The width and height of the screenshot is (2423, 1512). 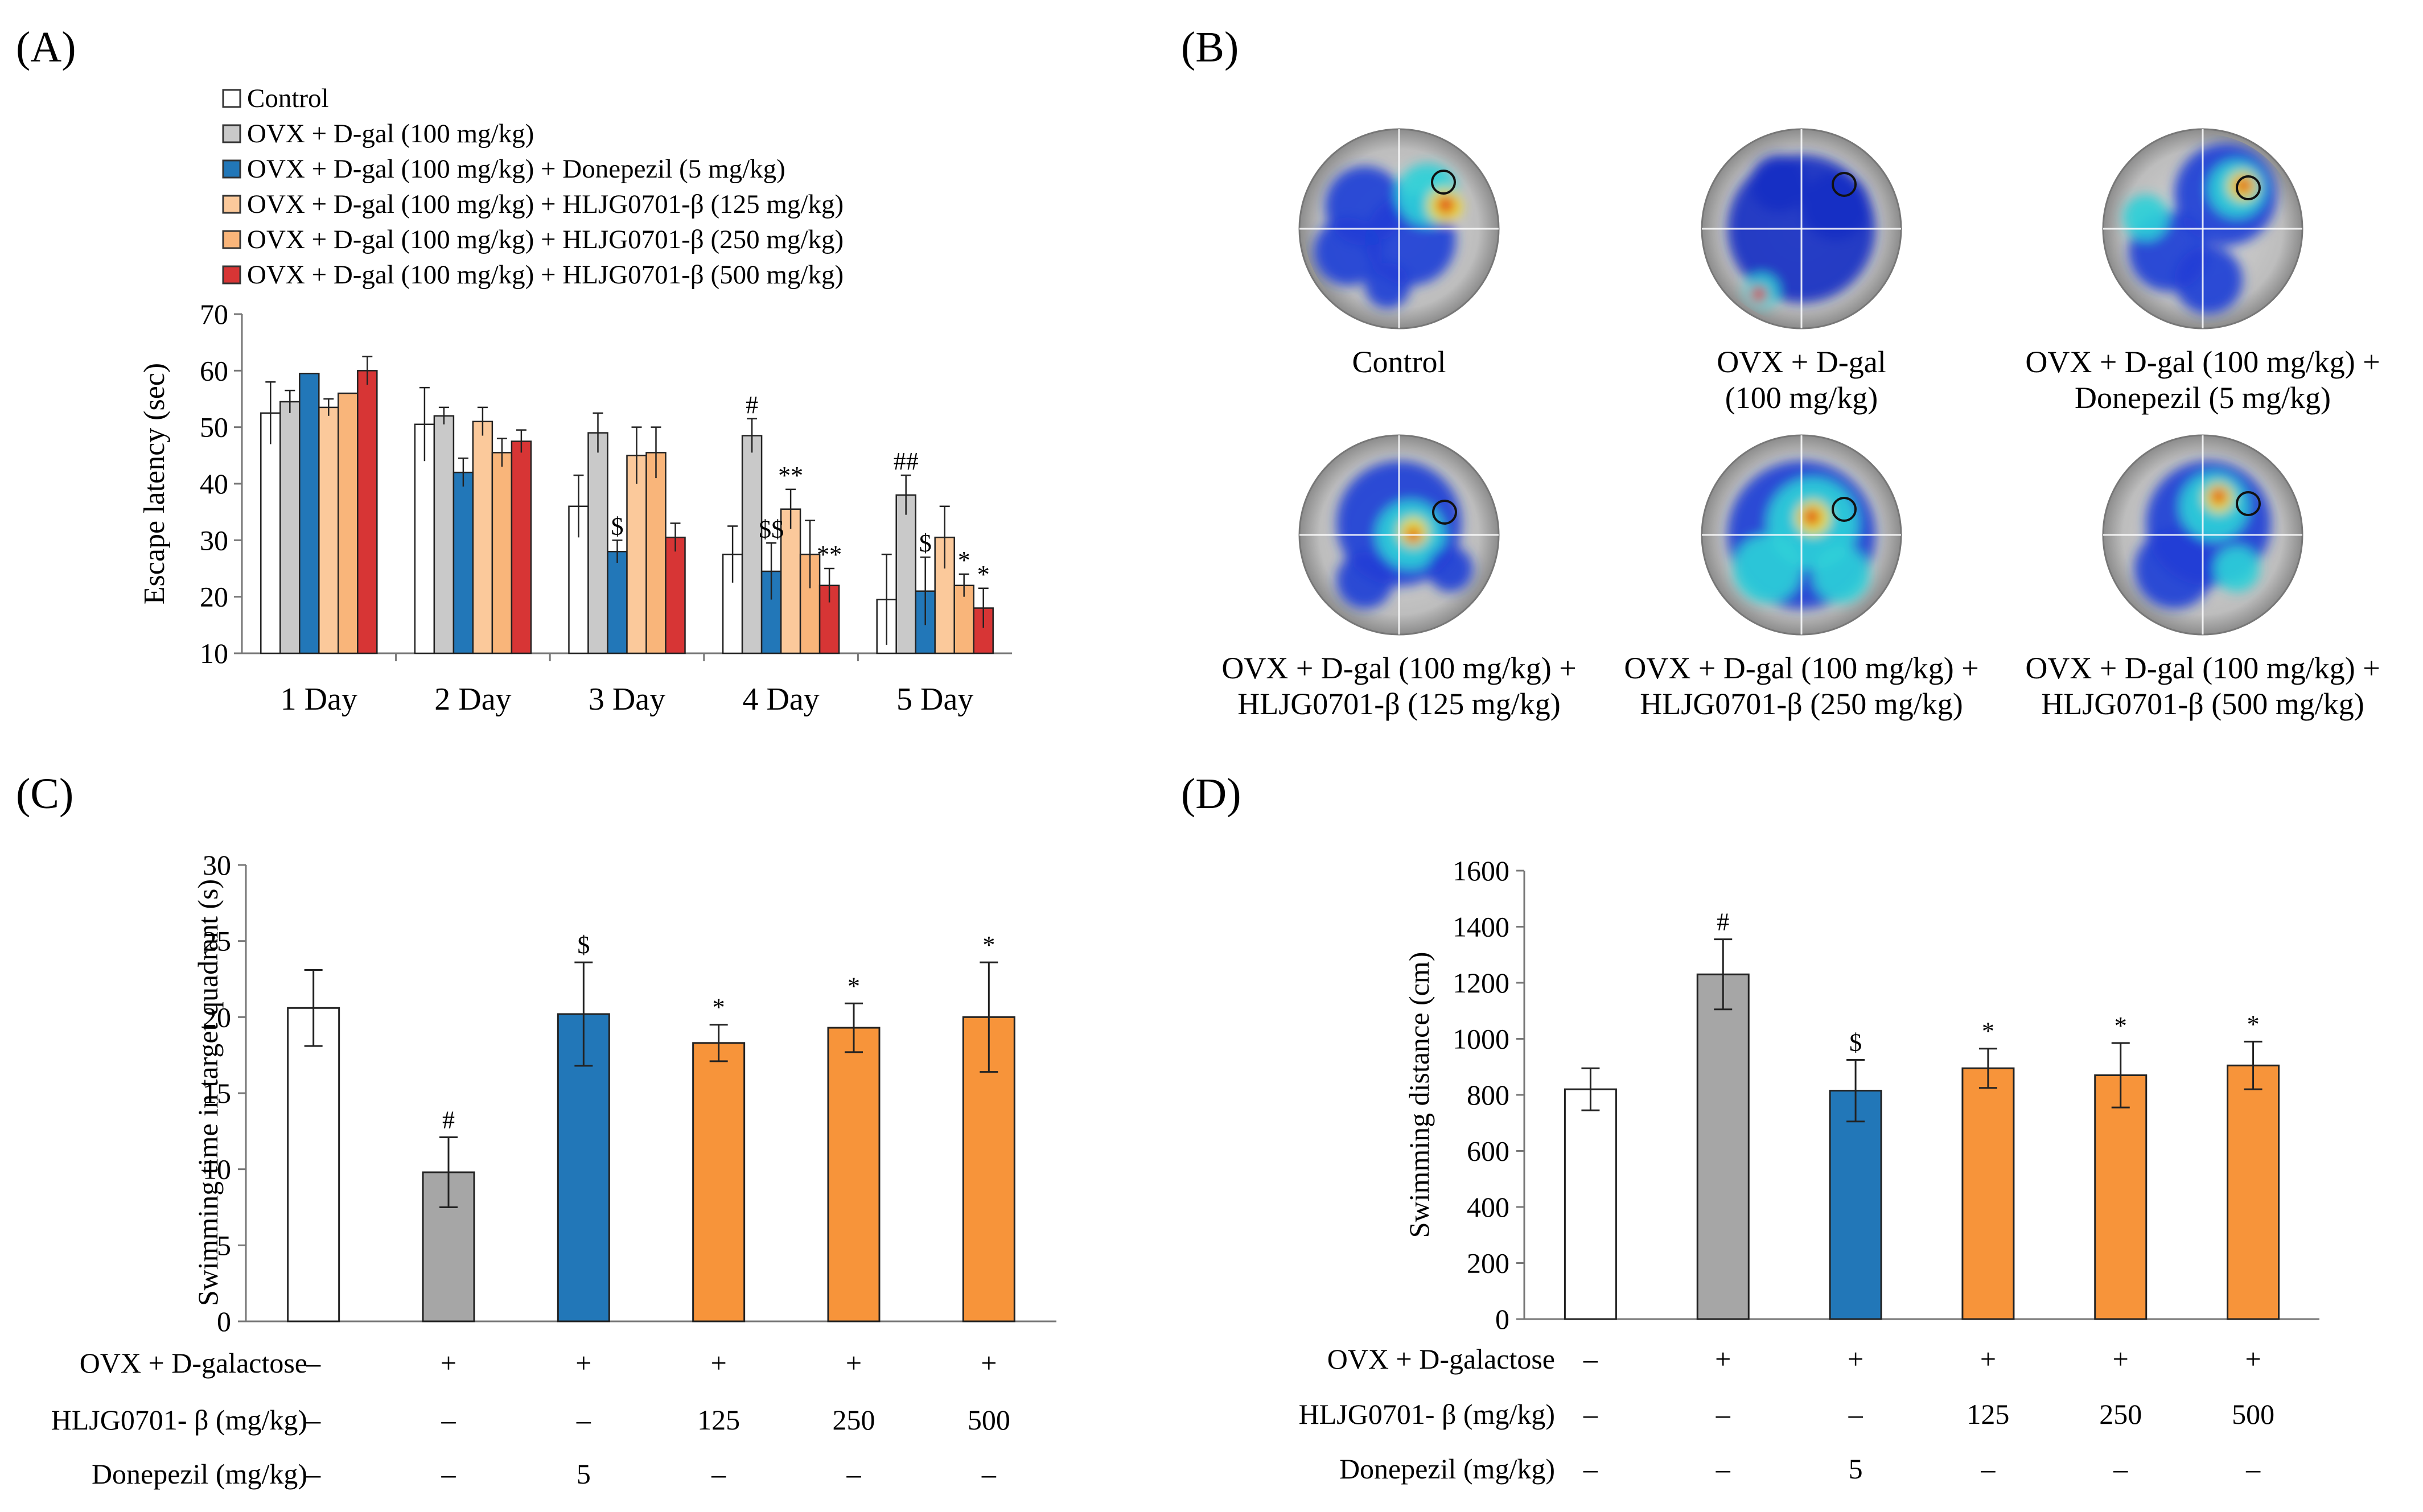 I want to click on y-axis-title: Swimming time in target quadrant (s), so click(x=208, y=1093).